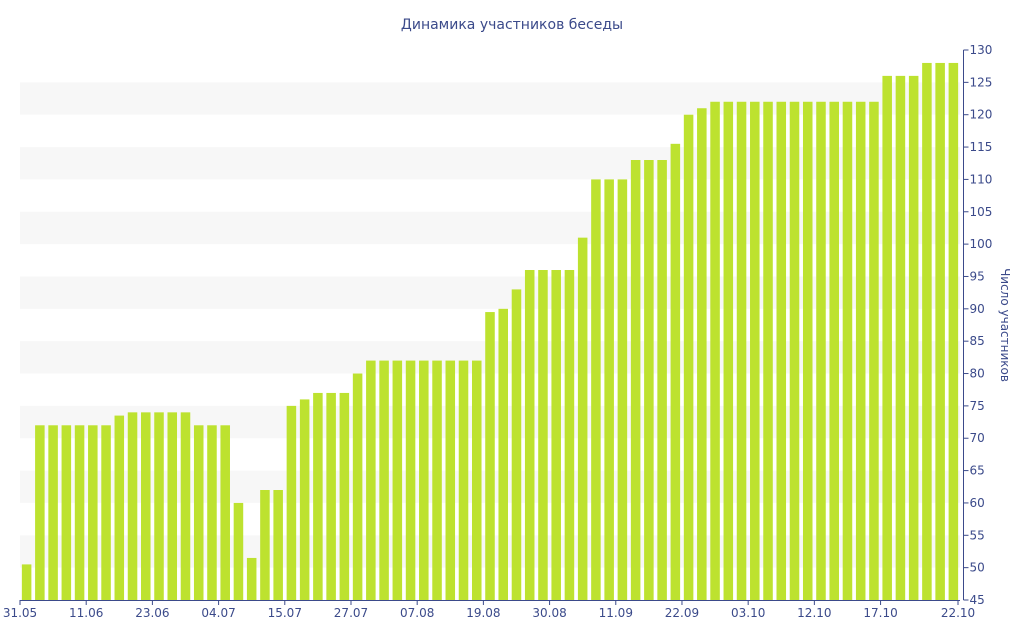  What do you see at coordinates (218, 613) in the screenshot?
I see `x-tick-label: 04.07` at bounding box center [218, 613].